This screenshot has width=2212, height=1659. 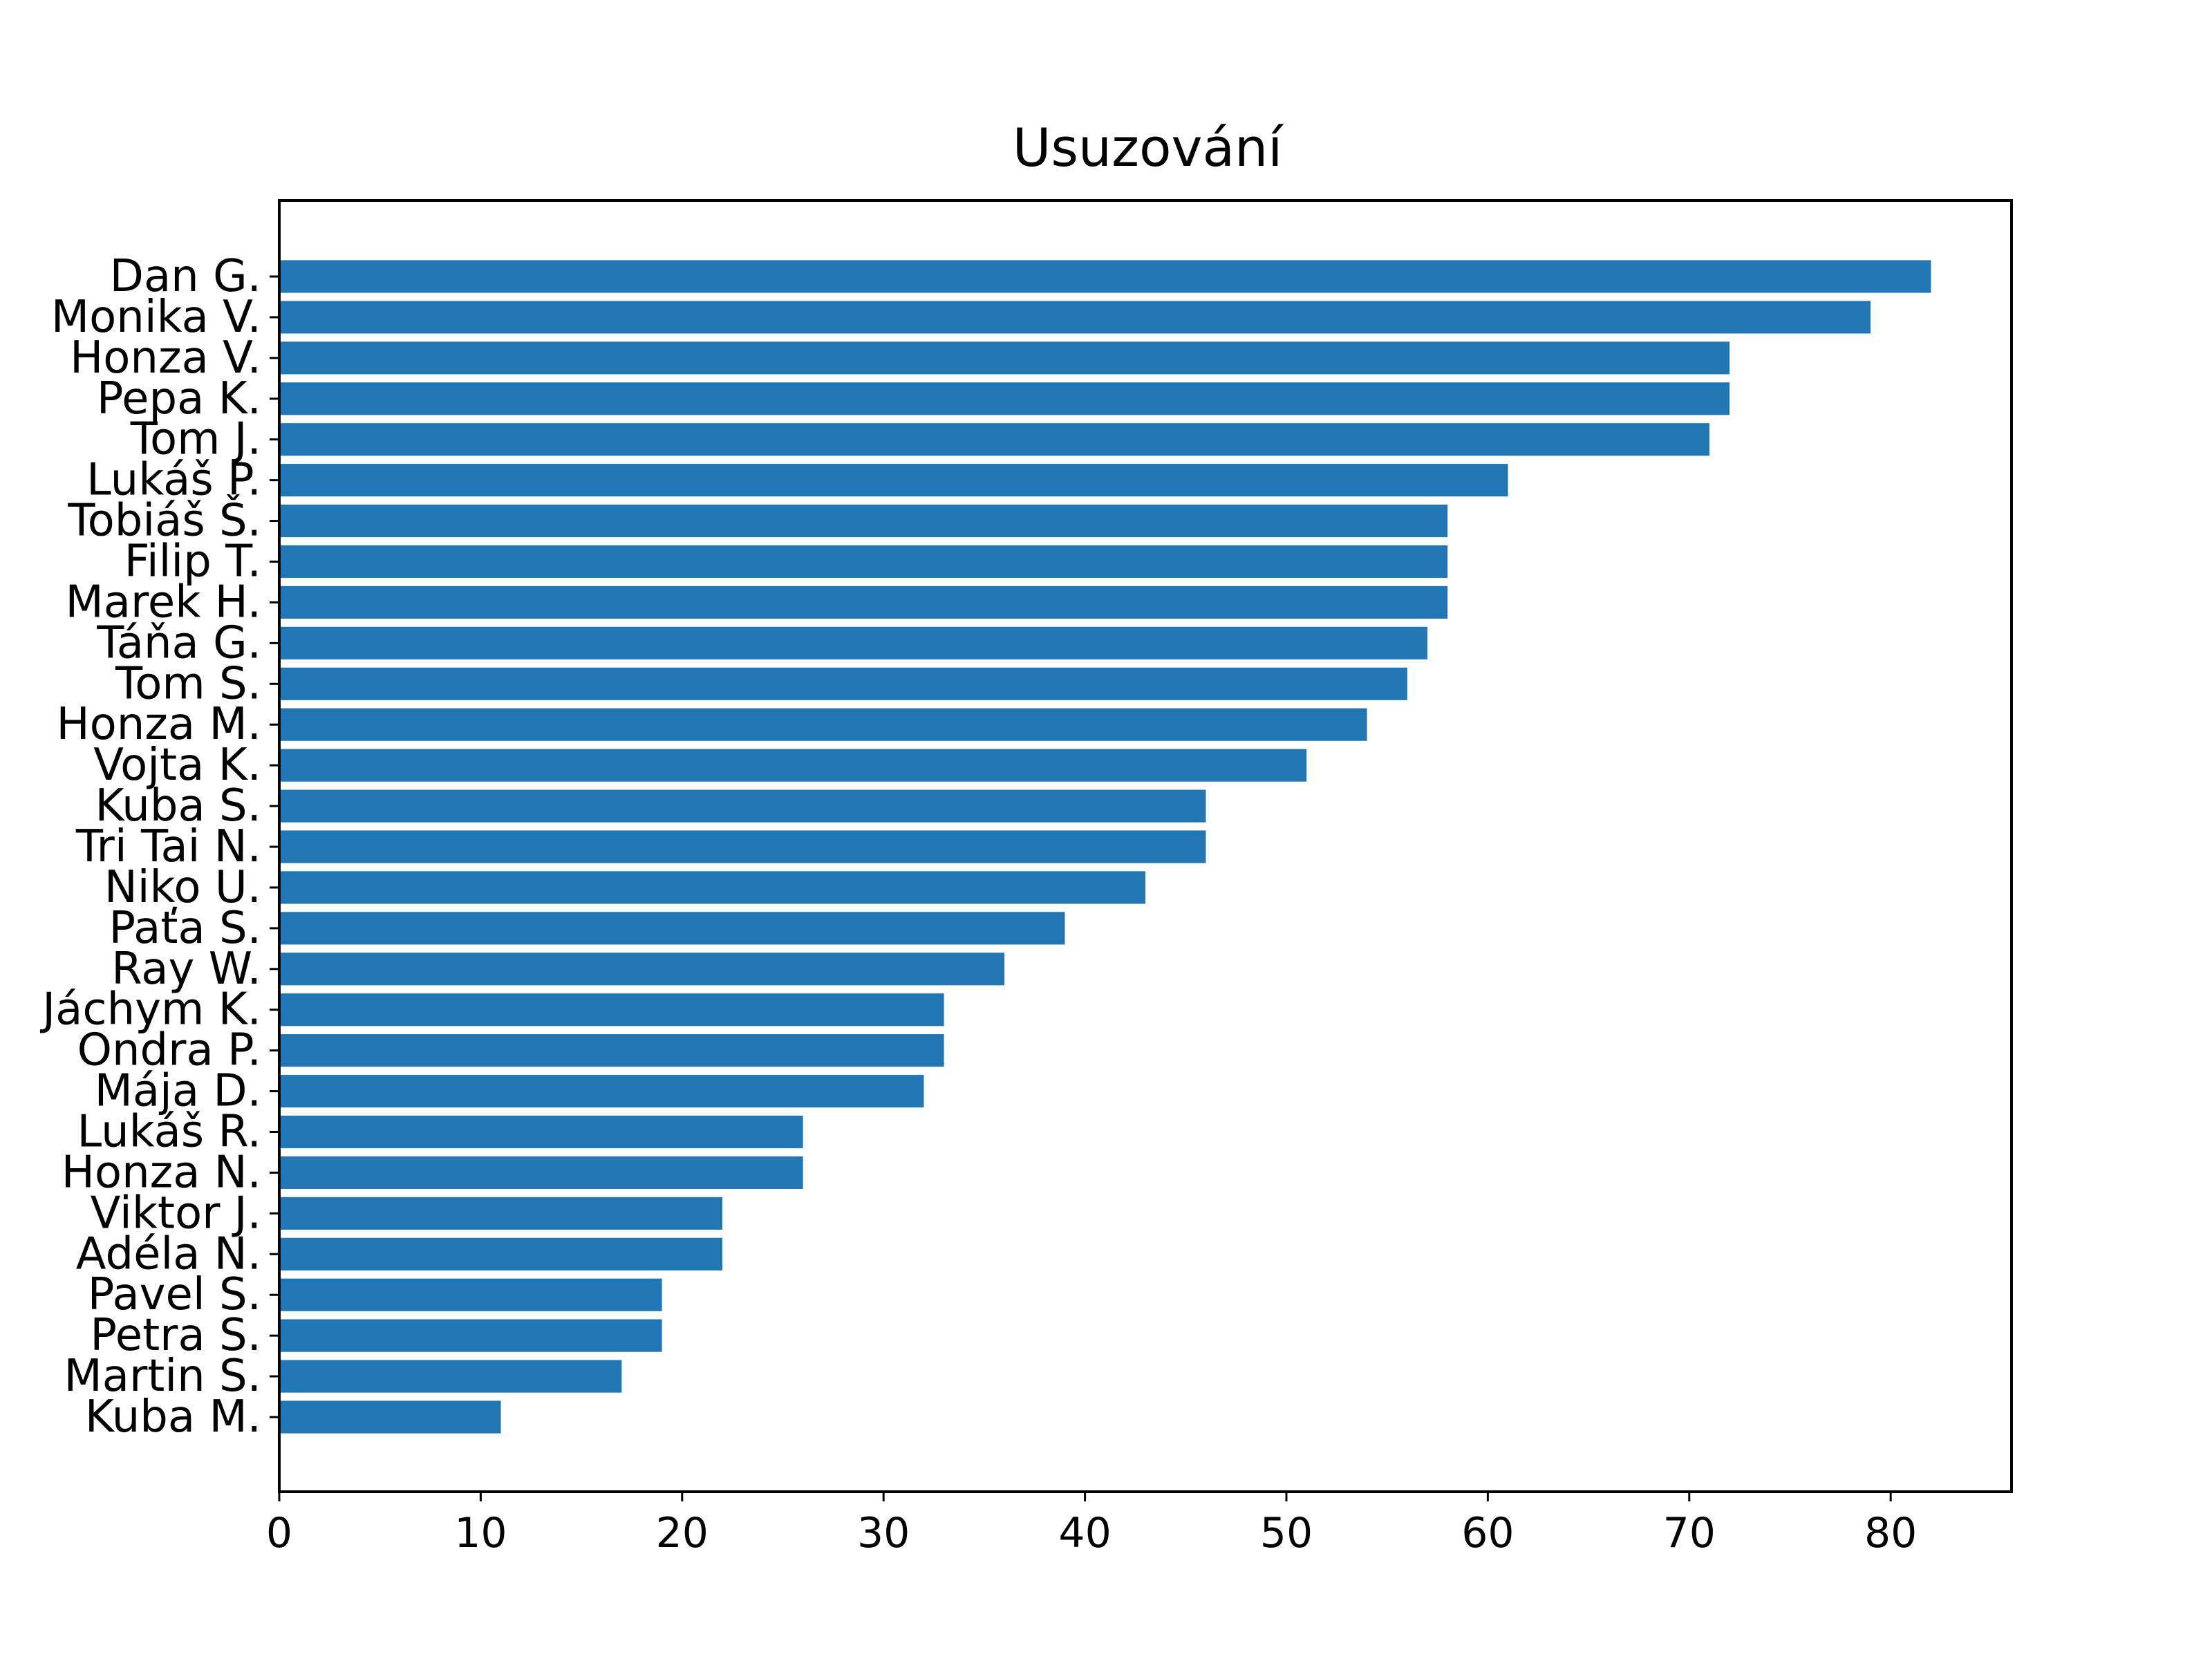 I want to click on y-tick-label: Lukáš R., so click(x=169, y=1132).